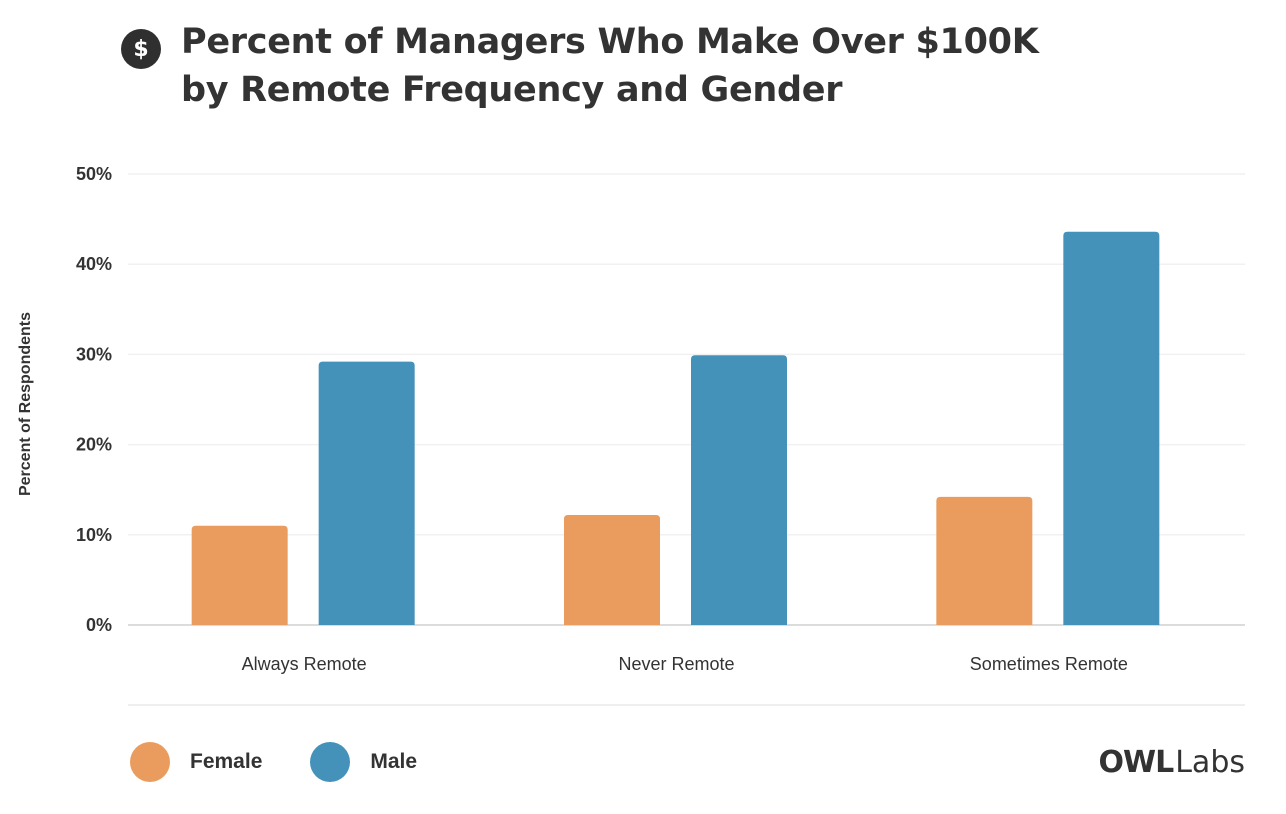  What do you see at coordinates (94, 354) in the screenshot?
I see `y-tick-label: 30%` at bounding box center [94, 354].